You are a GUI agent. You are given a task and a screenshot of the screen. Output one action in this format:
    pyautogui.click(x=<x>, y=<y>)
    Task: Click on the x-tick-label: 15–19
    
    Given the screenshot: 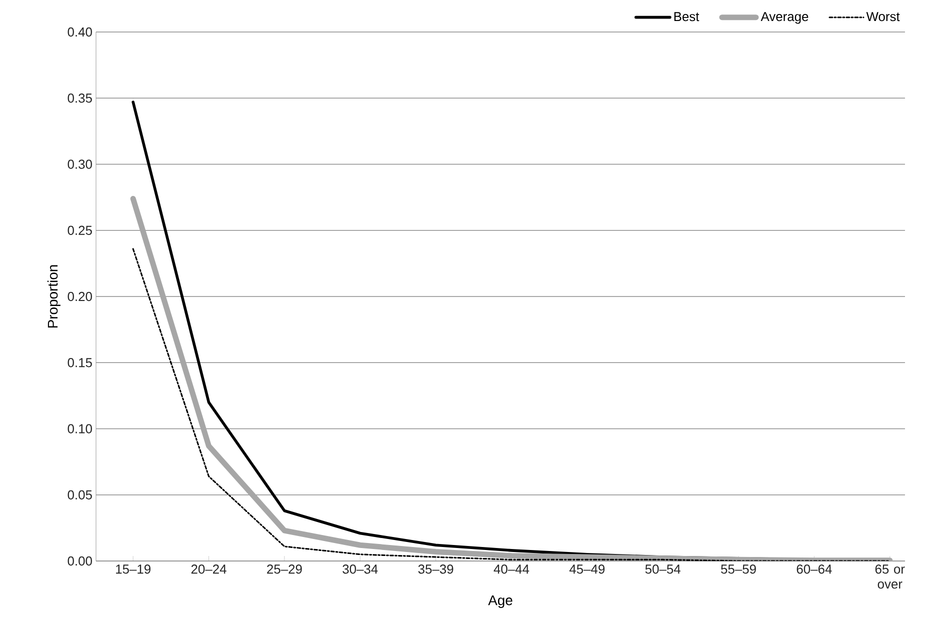 What is the action you would take?
    pyautogui.click(x=133, y=569)
    